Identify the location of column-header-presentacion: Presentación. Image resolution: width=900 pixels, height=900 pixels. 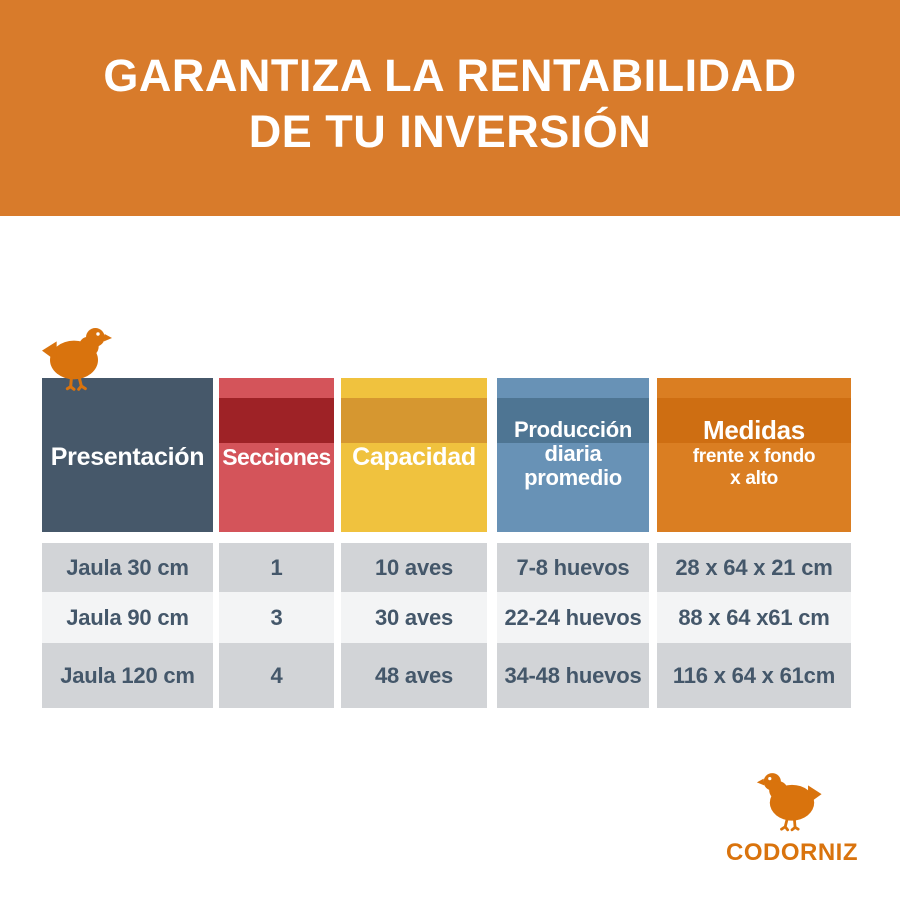
(127, 455).